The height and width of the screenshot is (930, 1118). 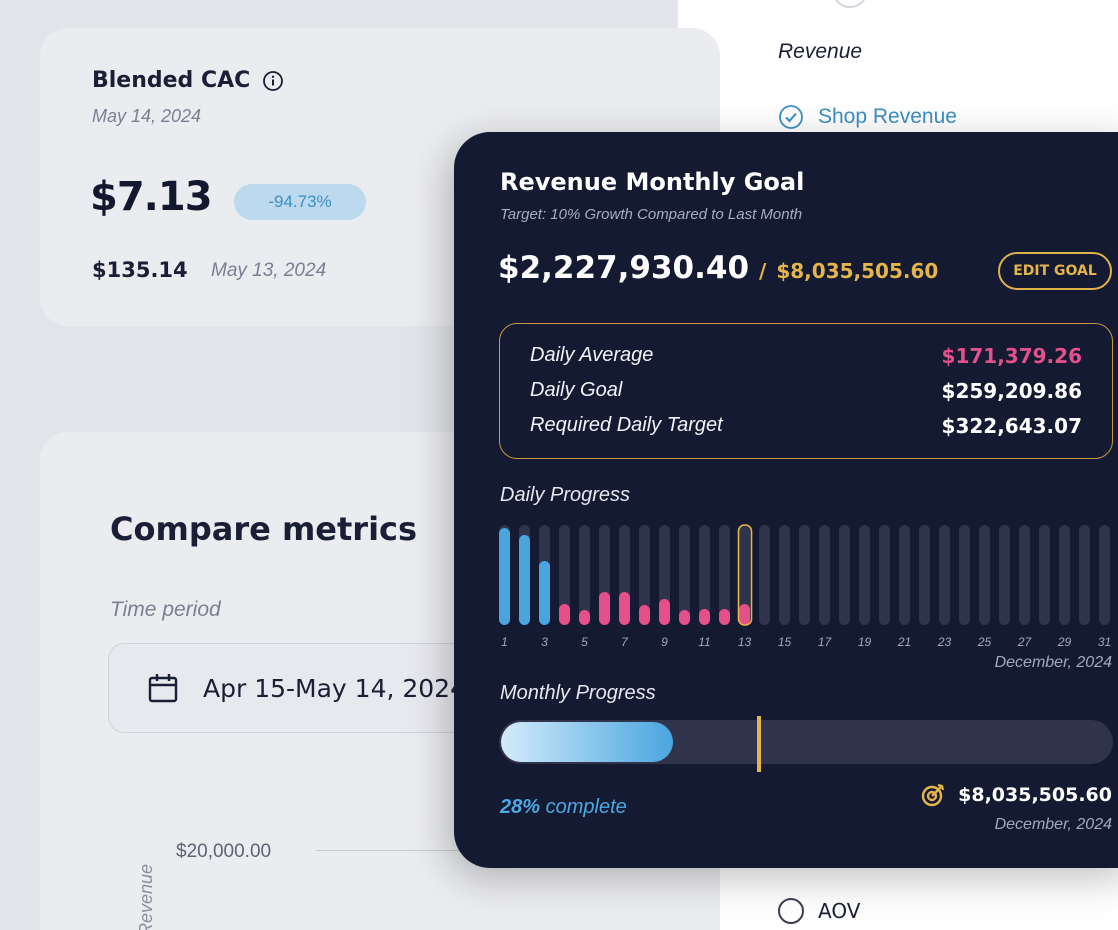 I want to click on day-tick-label: 3, so click(x=544, y=642).